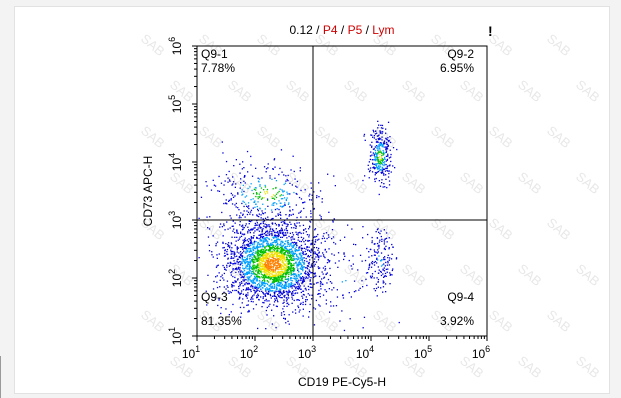 The width and height of the screenshot is (621, 398). What do you see at coordinates (301, 30) in the screenshot?
I see `title-value: 0.12` at bounding box center [301, 30].